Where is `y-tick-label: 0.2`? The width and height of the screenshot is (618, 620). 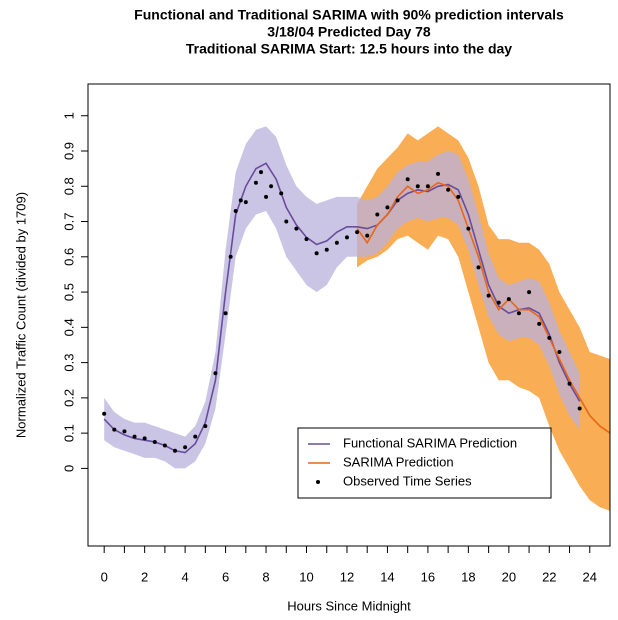
y-tick-label: 0.2 is located at coordinates (68, 398).